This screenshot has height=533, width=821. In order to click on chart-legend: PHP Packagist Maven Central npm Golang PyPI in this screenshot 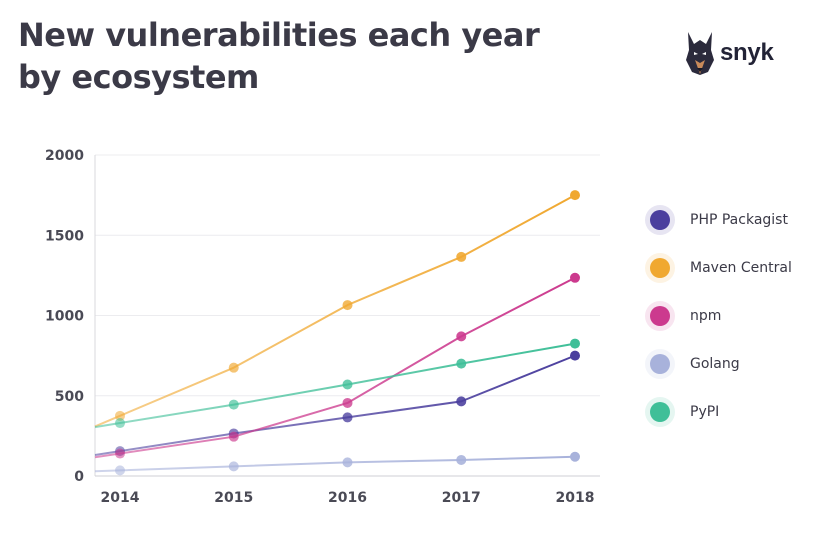, I will do `click(721, 316)`.